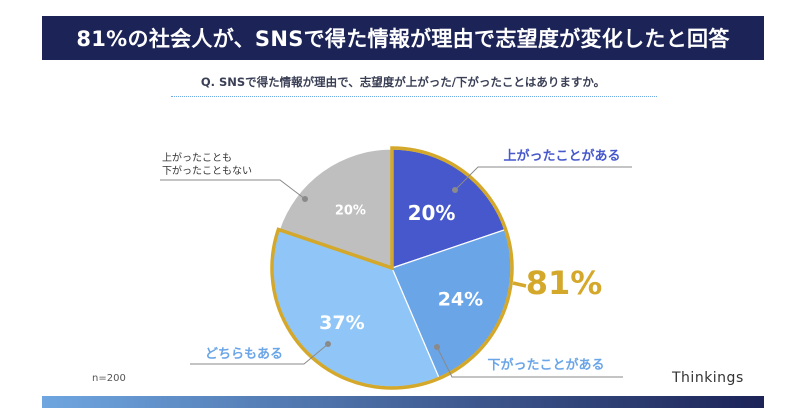  What do you see at coordinates (403, 402) in the screenshot?
I see `footer-bar` at bounding box center [403, 402].